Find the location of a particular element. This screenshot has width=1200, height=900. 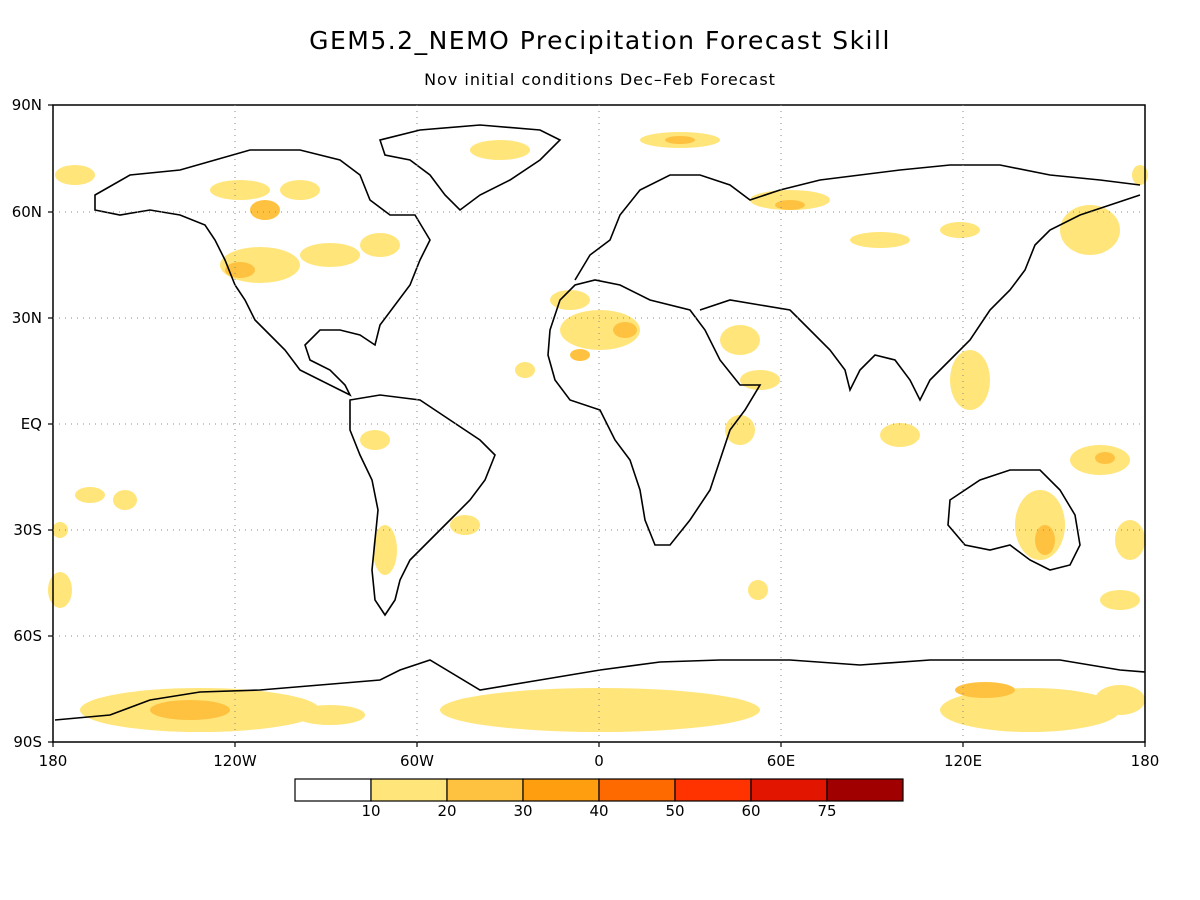

colorbar-label: 75 is located at coordinates (827, 811).